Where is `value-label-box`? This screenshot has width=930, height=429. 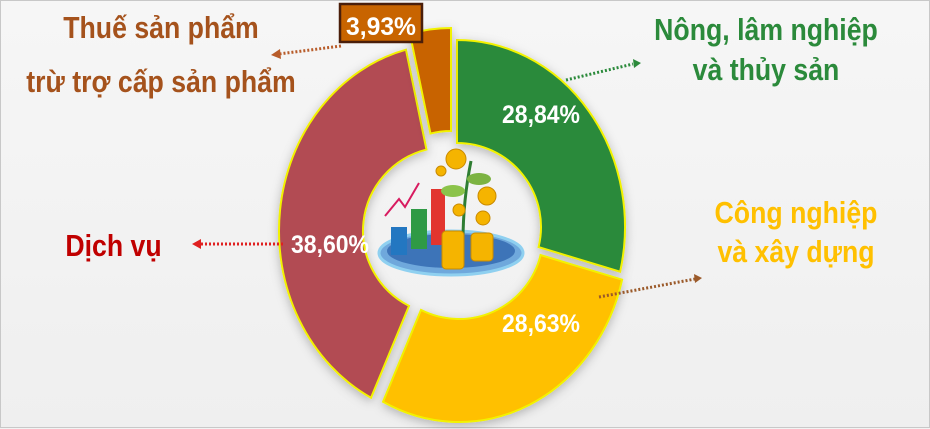
value-label-box is located at coordinates (381, 23).